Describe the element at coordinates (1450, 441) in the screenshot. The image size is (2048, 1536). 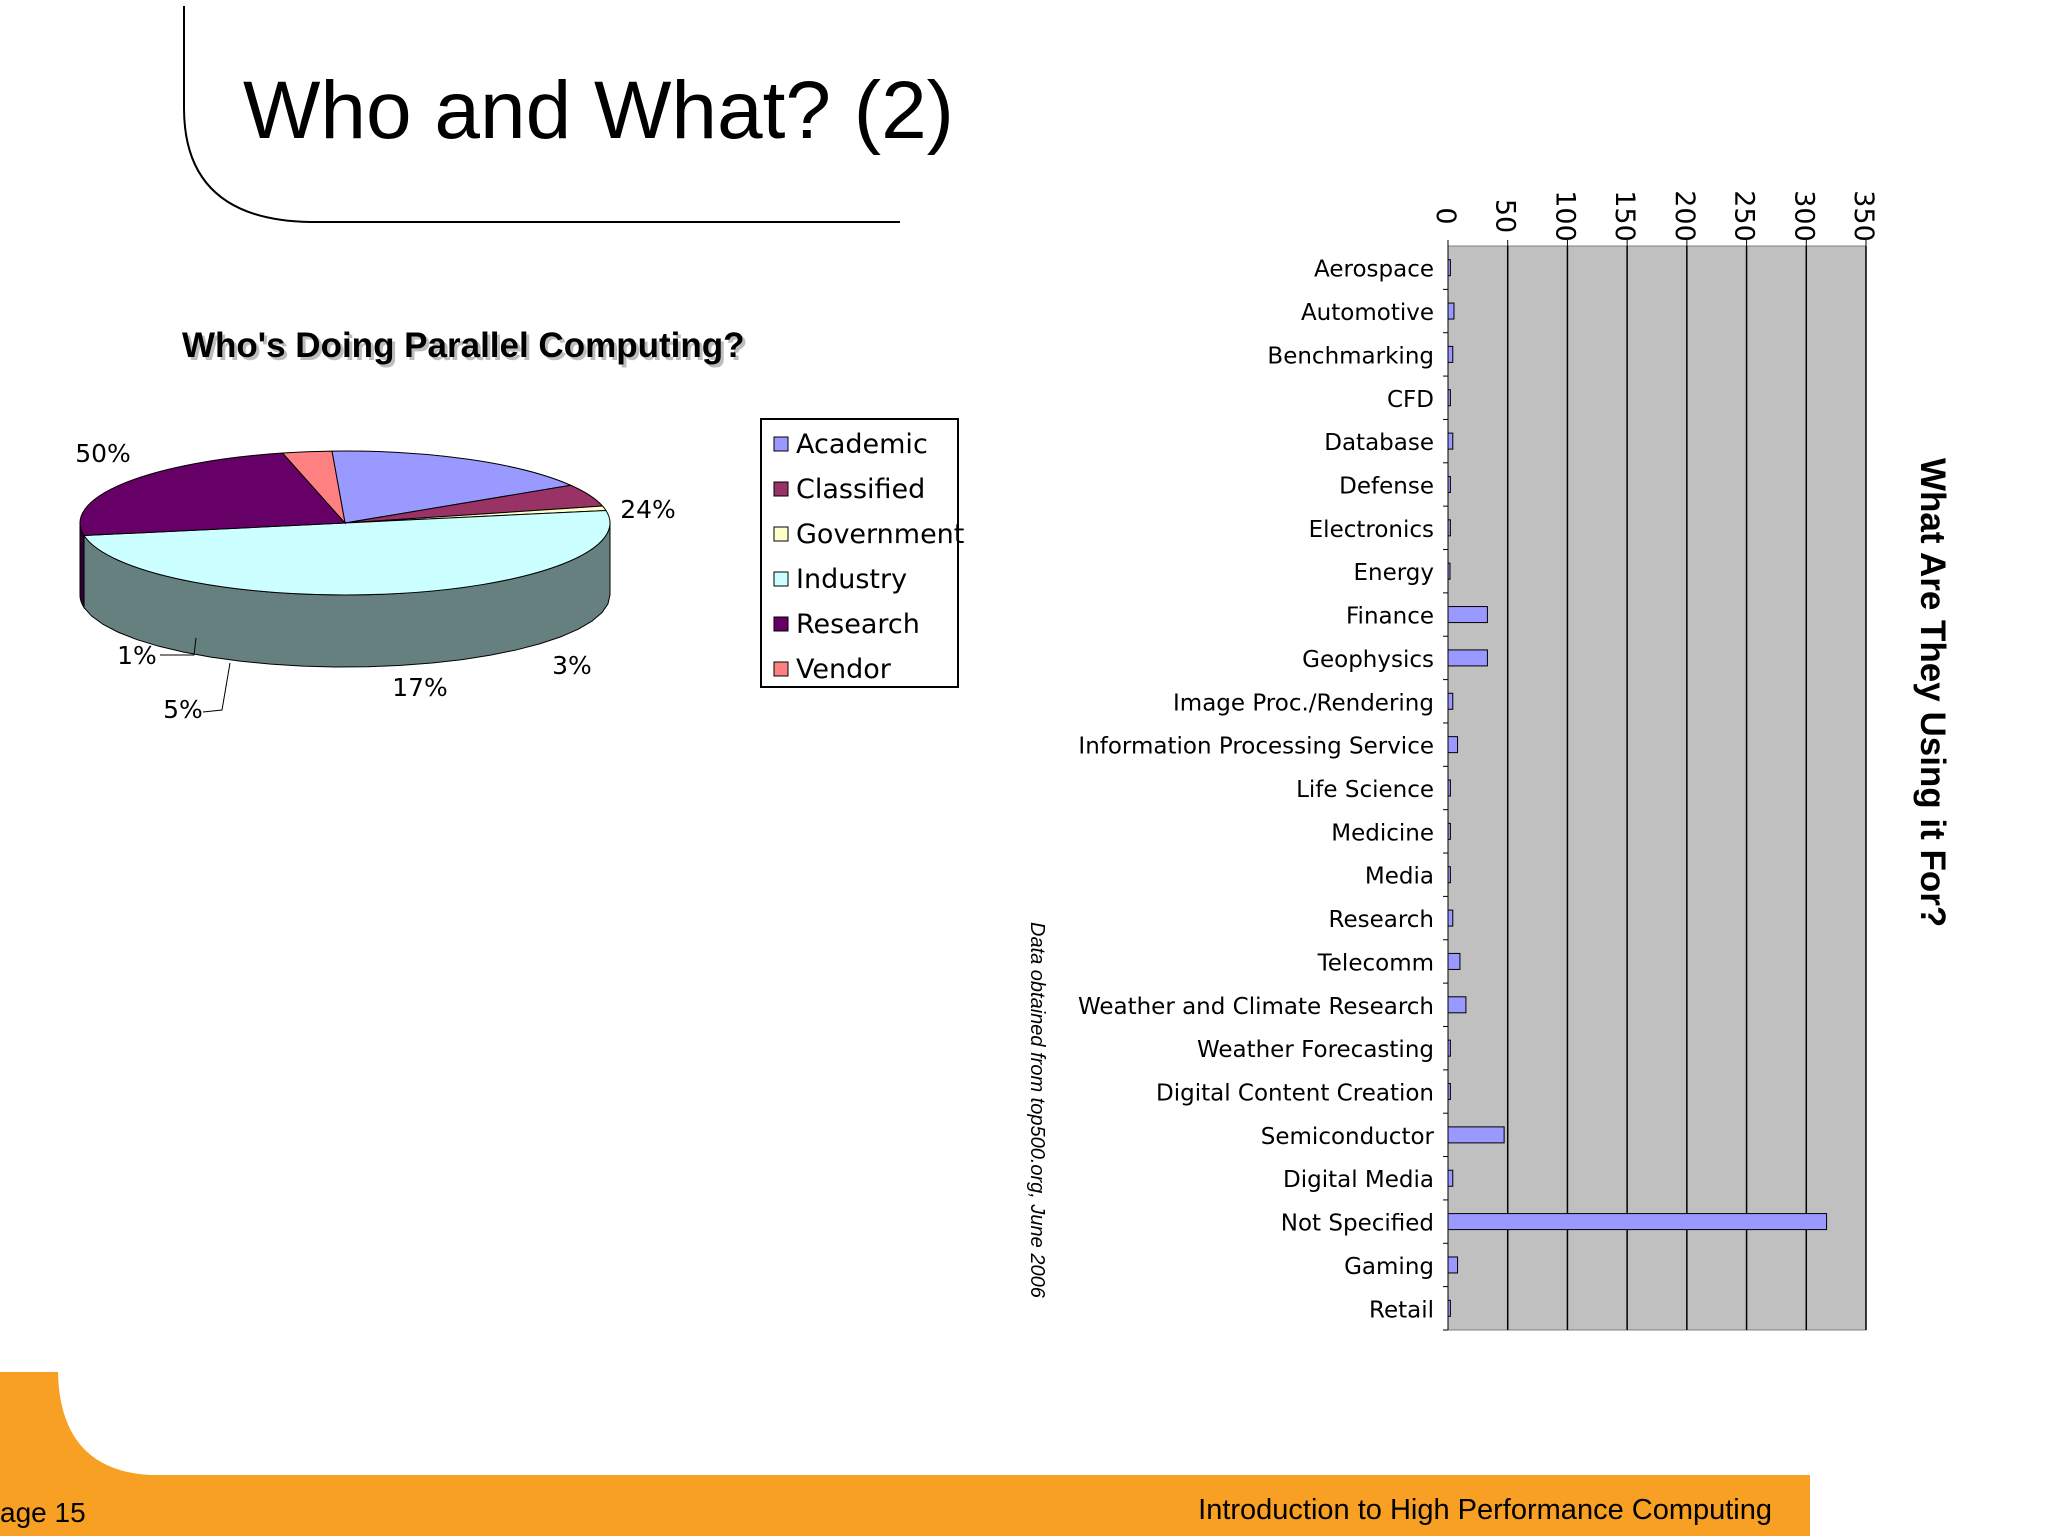
I see `bar-database` at that location.